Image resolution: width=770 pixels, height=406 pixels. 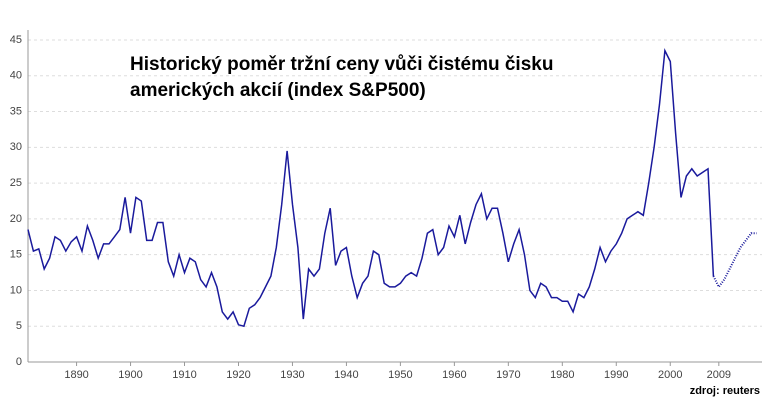 What do you see at coordinates (292, 375) in the screenshot?
I see `x-tick-label: 1930` at bounding box center [292, 375].